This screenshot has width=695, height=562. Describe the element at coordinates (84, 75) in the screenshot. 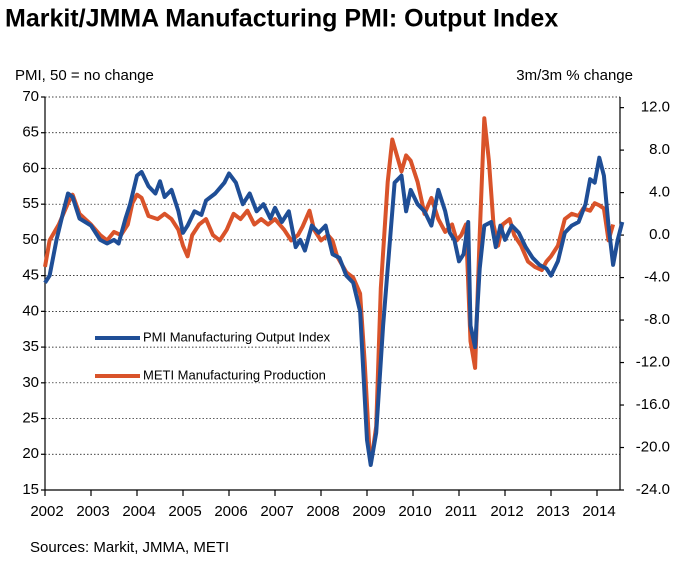

I see `y-axis-label: PMI, 50 = no change` at that location.